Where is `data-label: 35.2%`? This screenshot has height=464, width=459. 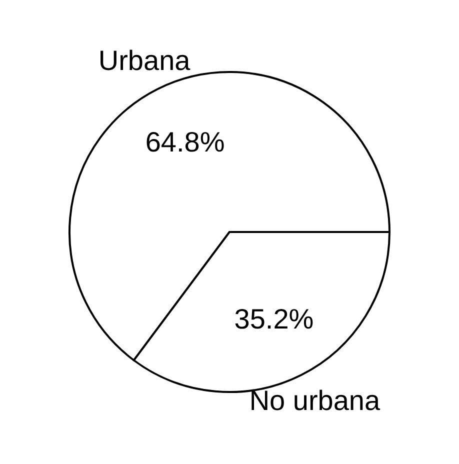
data-label: 35.2% is located at coordinates (274, 319).